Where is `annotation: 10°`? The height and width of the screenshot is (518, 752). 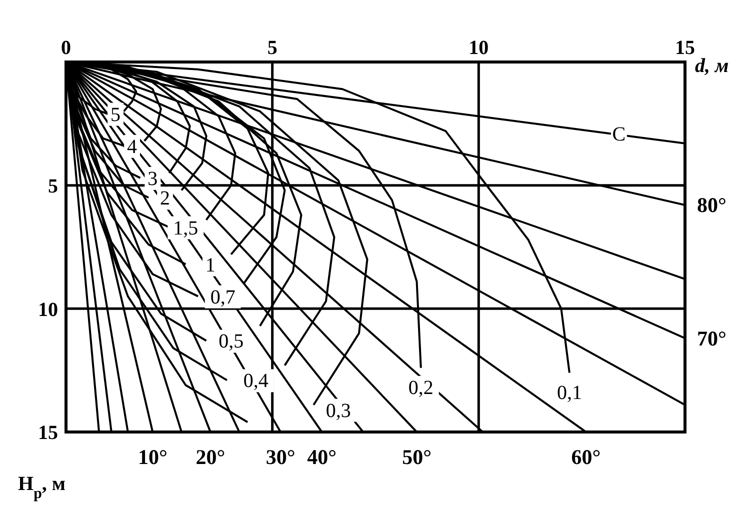 annotation: 10° is located at coordinates (153, 457).